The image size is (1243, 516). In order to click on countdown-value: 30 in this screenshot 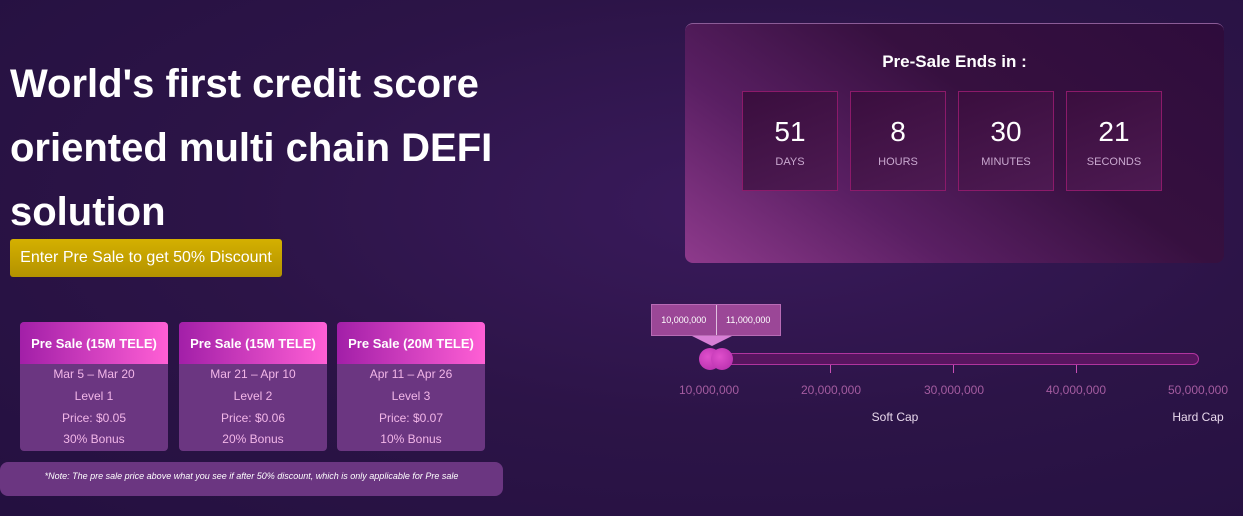, I will do `click(1006, 131)`.